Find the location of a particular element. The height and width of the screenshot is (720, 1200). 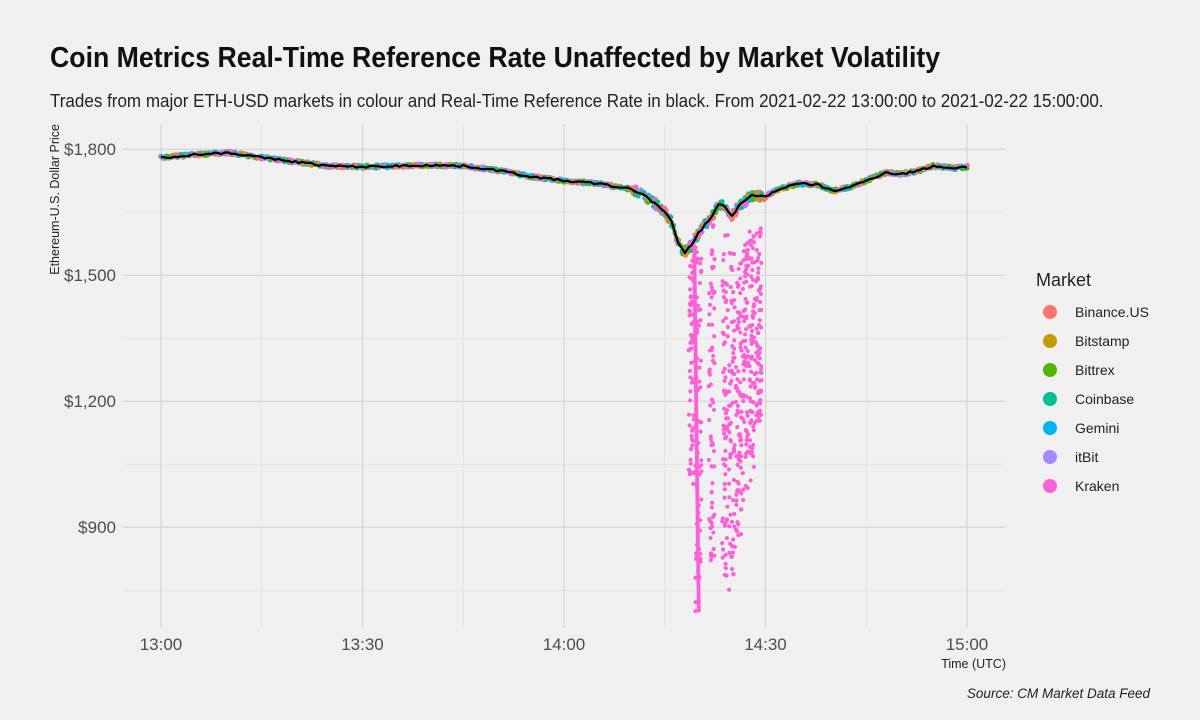

legend-label: Coinbase is located at coordinates (1104, 399).